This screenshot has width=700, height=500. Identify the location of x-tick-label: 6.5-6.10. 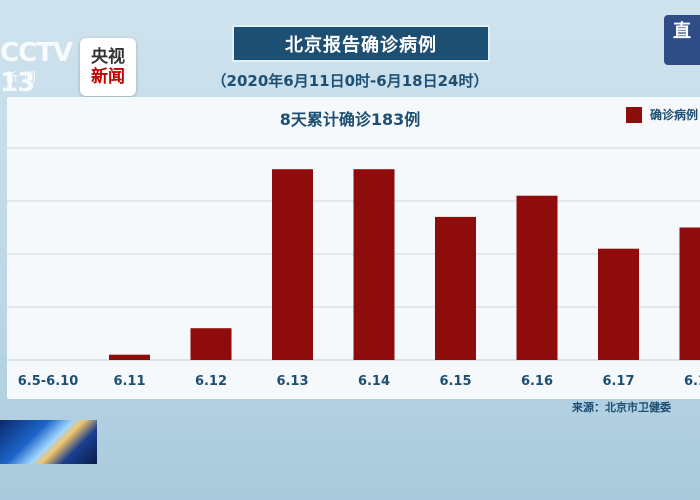
(48, 381).